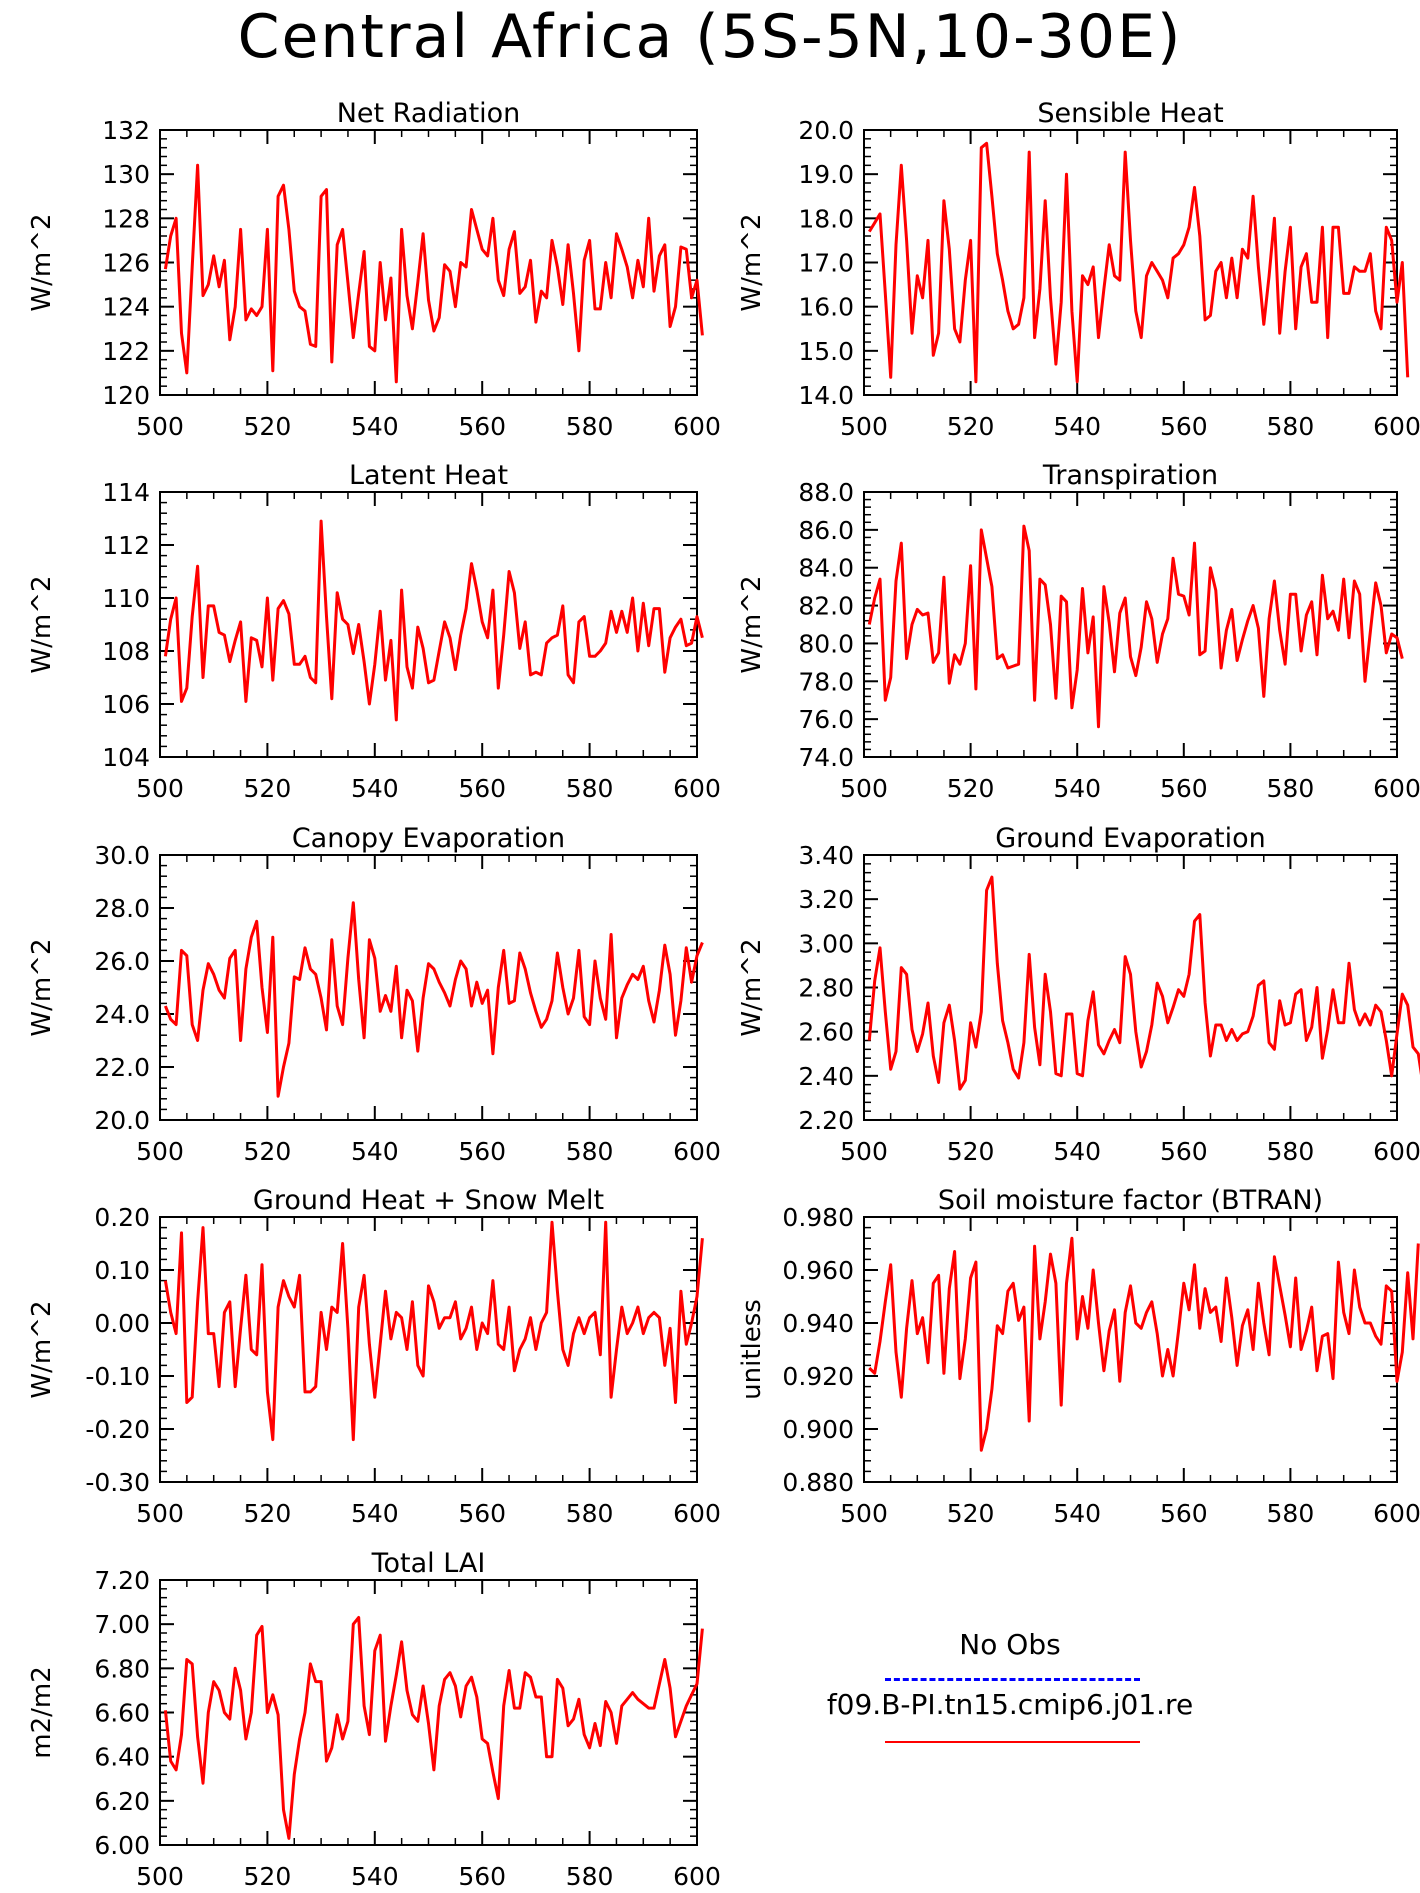 The width and height of the screenshot is (1420, 1893). I want to click on y-tick-label: 82.0, so click(826, 606).